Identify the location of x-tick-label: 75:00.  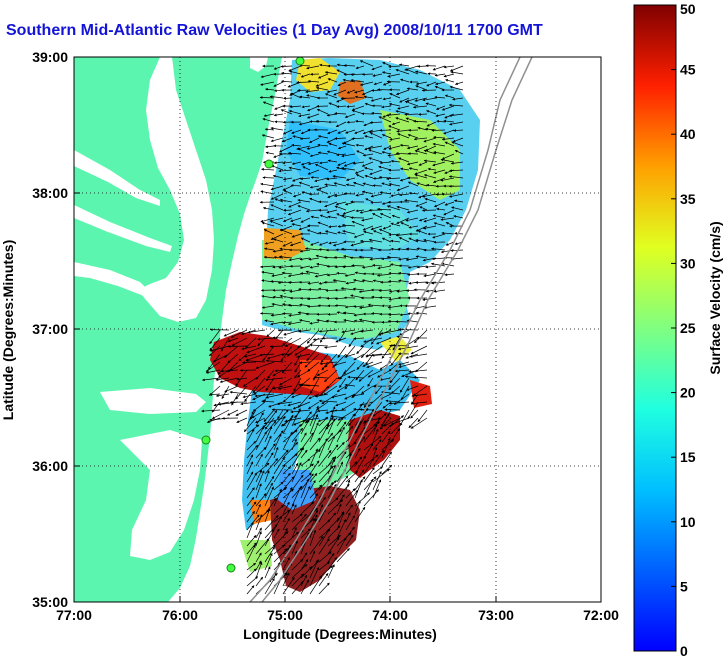
(285, 615).